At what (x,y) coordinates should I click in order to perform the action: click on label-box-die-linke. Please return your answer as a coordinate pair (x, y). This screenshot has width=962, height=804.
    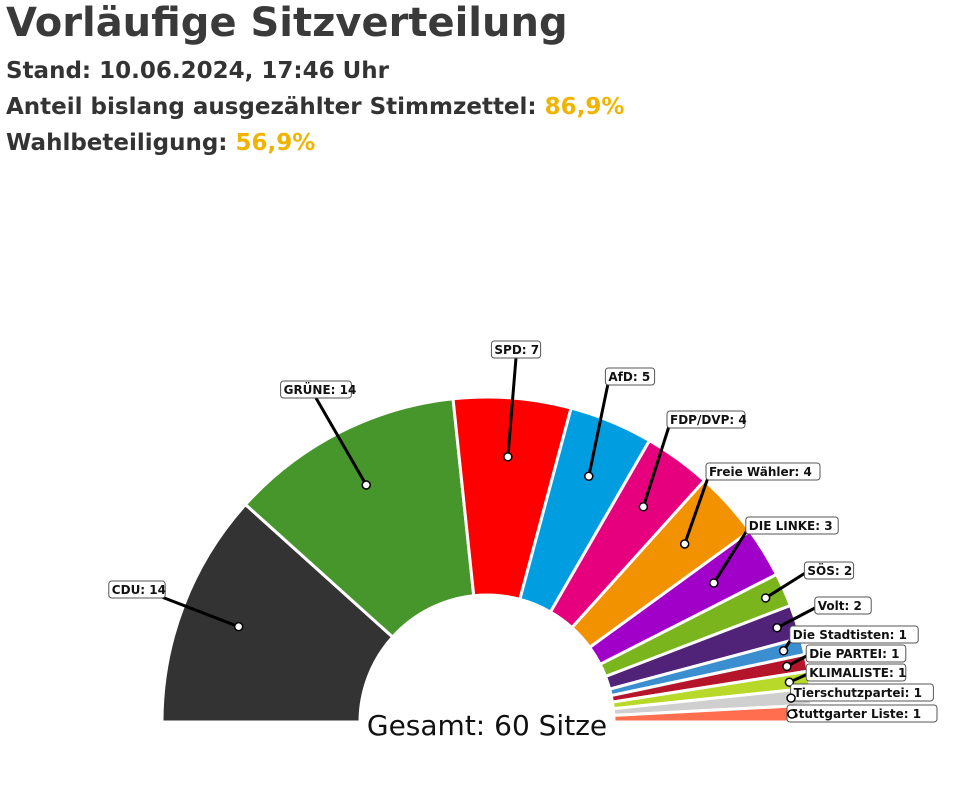
    Looking at the image, I should click on (792, 525).